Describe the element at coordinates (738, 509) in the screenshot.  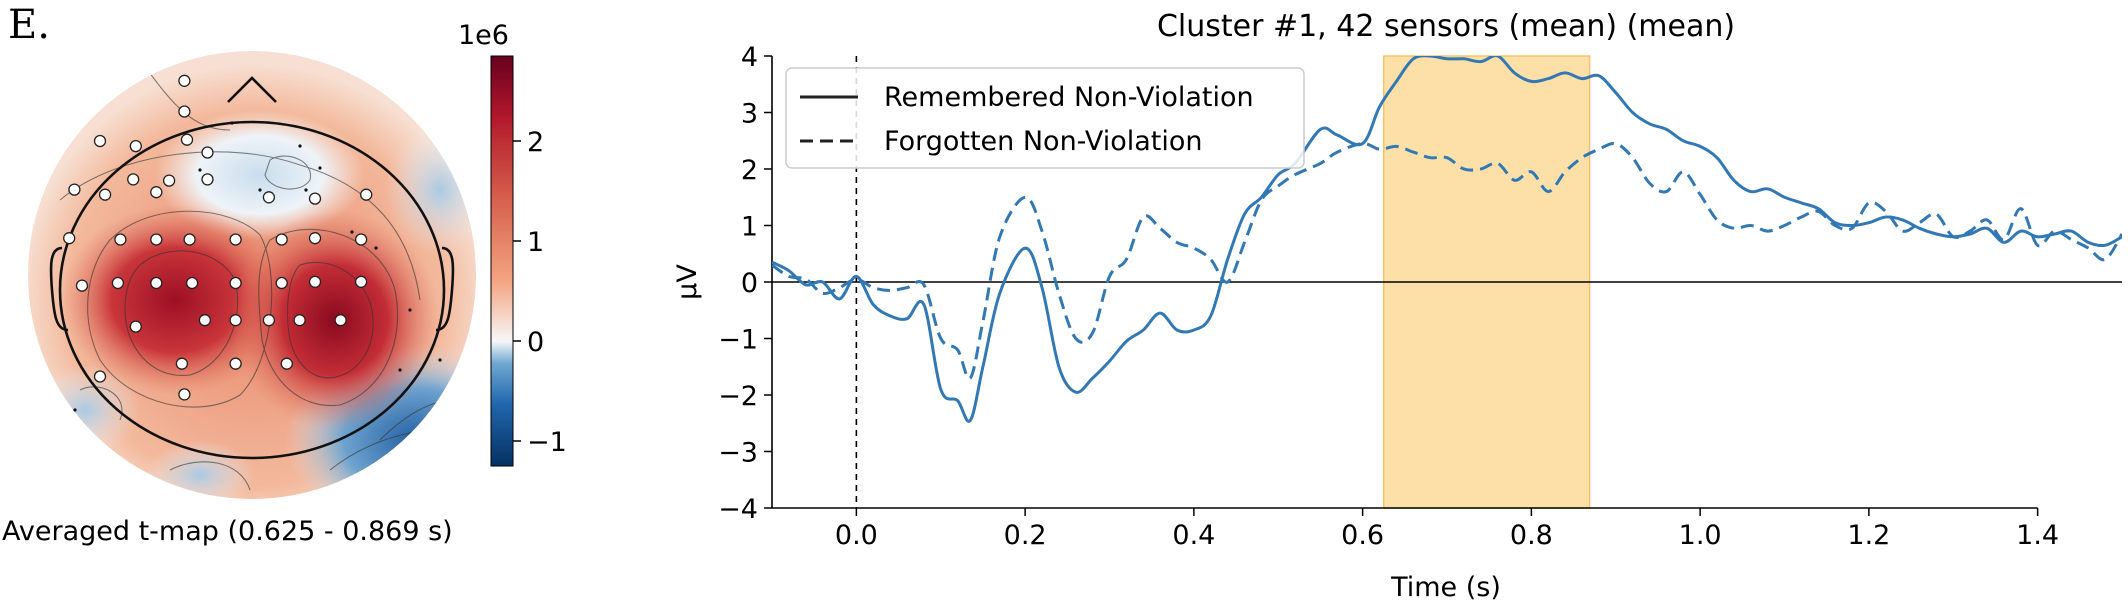
I see `y-tick-label: −4` at that location.